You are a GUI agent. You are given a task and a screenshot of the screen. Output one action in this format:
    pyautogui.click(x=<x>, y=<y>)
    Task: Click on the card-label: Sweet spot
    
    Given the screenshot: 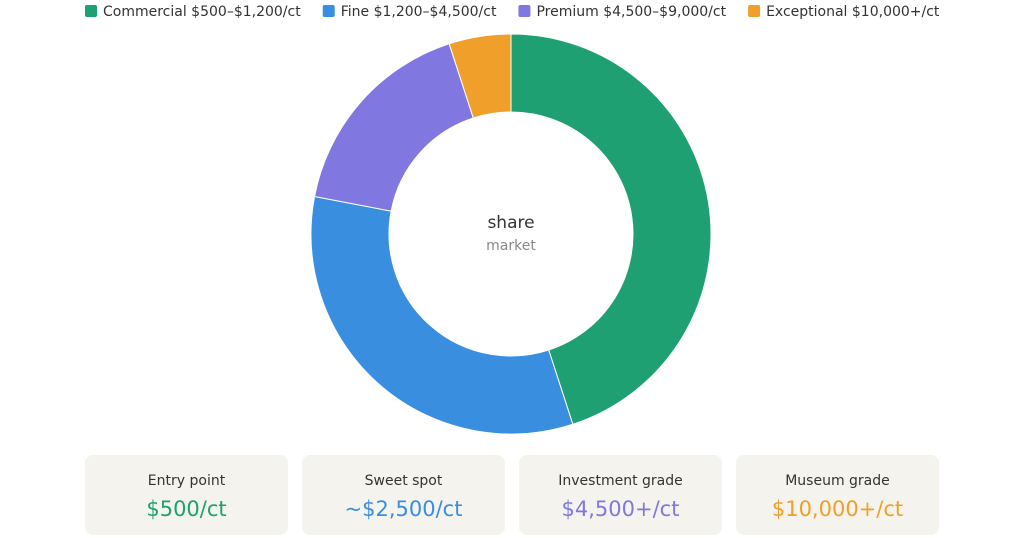 What is the action you would take?
    pyautogui.click(x=404, y=481)
    